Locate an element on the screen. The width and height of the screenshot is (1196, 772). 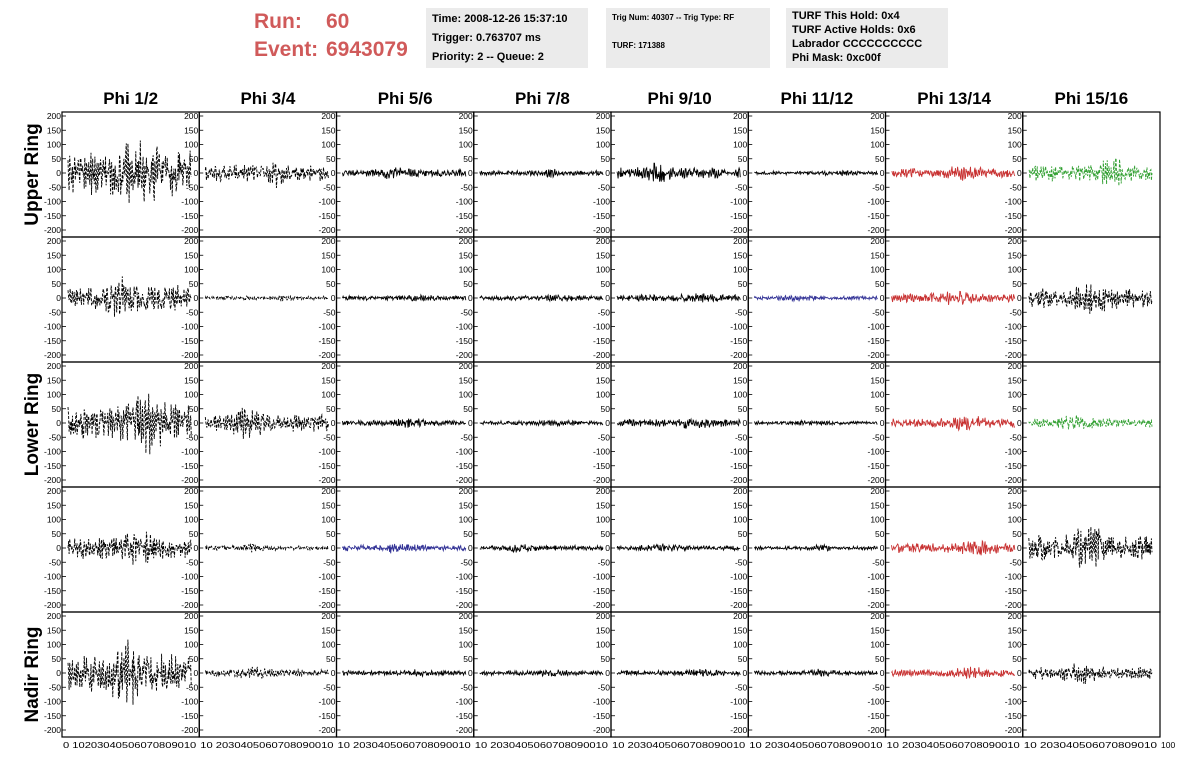
panel-frame is located at coordinates (268, 299).